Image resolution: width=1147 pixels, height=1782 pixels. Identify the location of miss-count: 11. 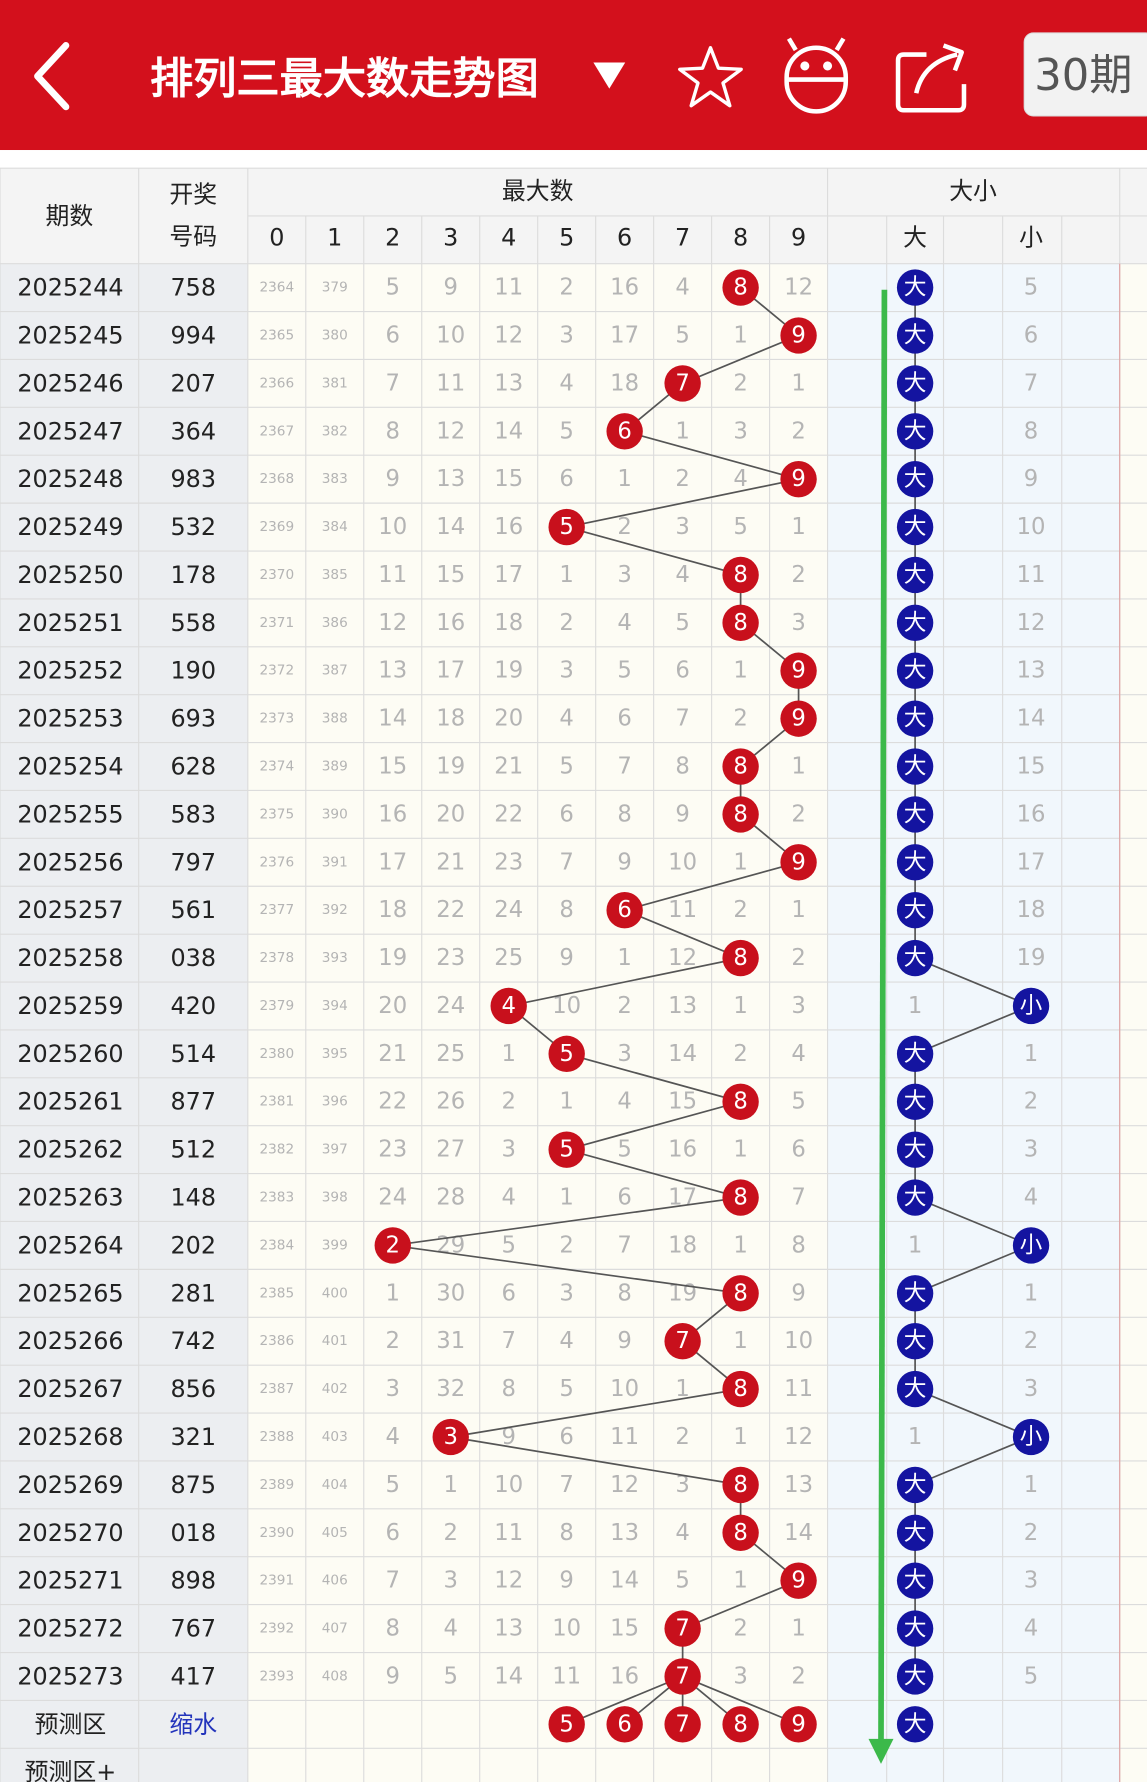
(798, 1389).